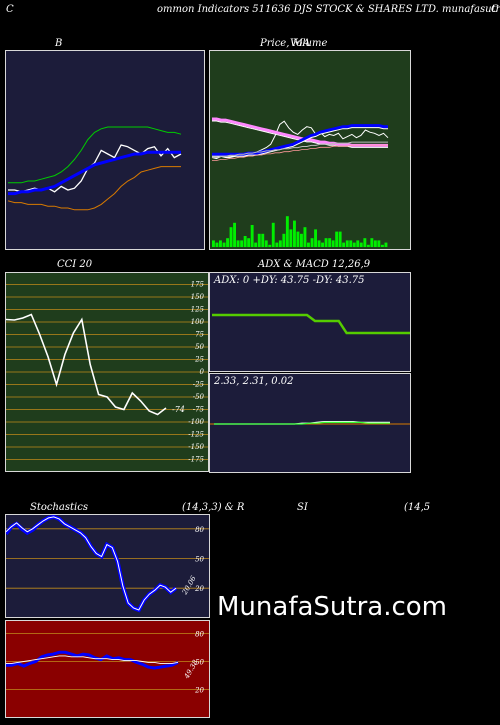 This screenshot has width=500, height=725. I want to click on volume-title: Volume, so click(309, 43).